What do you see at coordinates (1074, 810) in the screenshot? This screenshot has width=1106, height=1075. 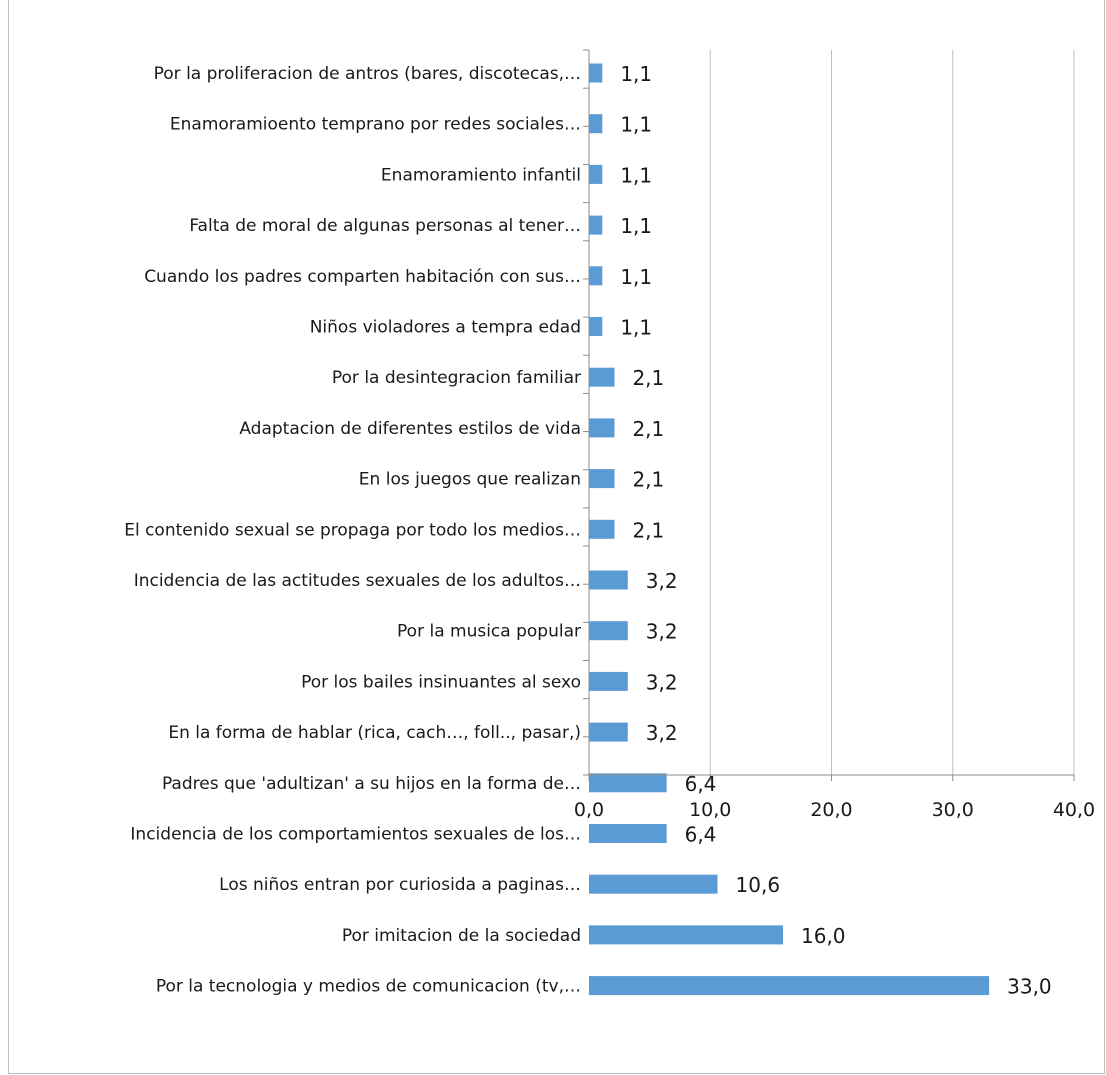 I see `x-tick-label: 40,0` at bounding box center [1074, 810].